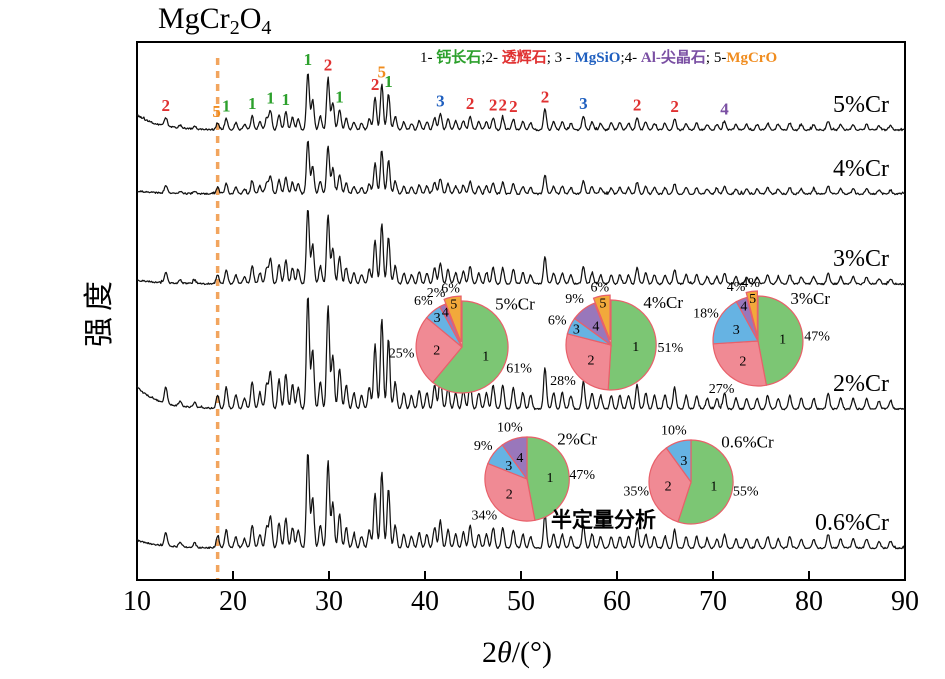 The width and height of the screenshot is (945, 679). I want to click on legend-item-phase-name: 透辉石, so click(524, 58).